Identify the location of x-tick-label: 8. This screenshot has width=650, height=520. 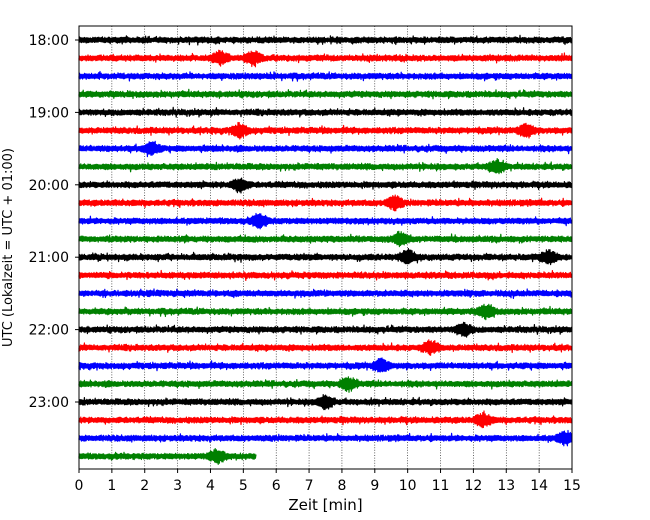
(341, 486).